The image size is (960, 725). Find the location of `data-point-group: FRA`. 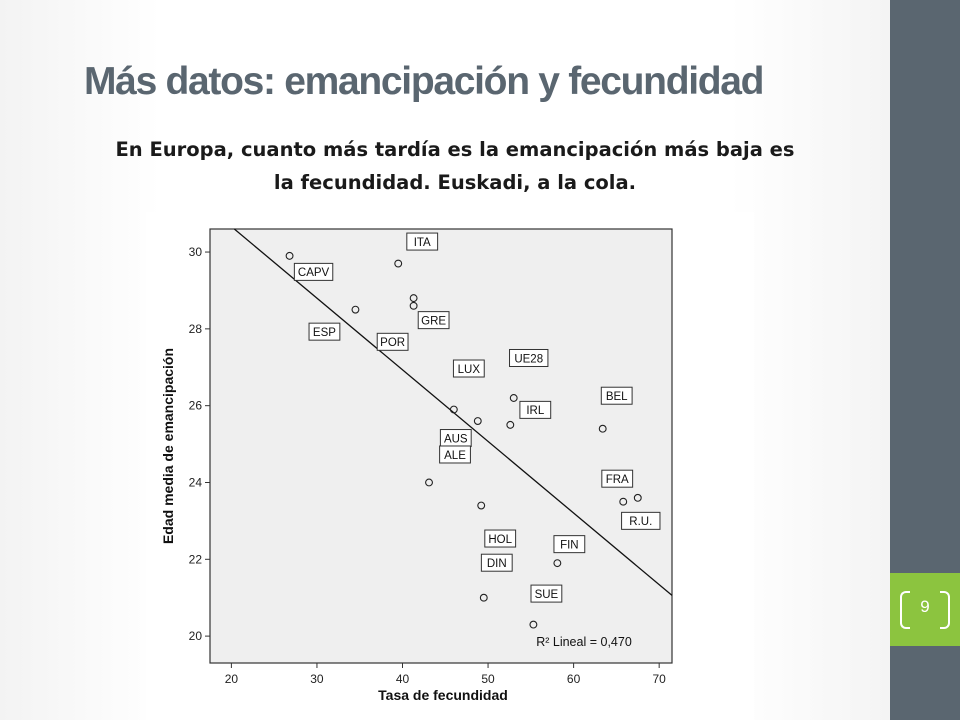

data-point-group: FRA is located at coordinates (617, 487).